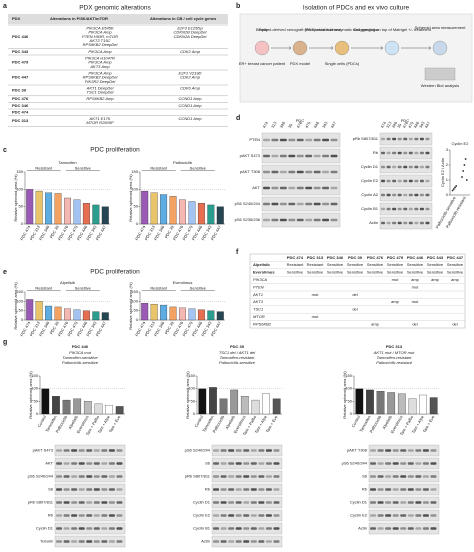 This screenshot has height=552, width=474. Describe the element at coordinates (370, 180) in the screenshot. I see `blot-label: Cyclin E2` at that location.